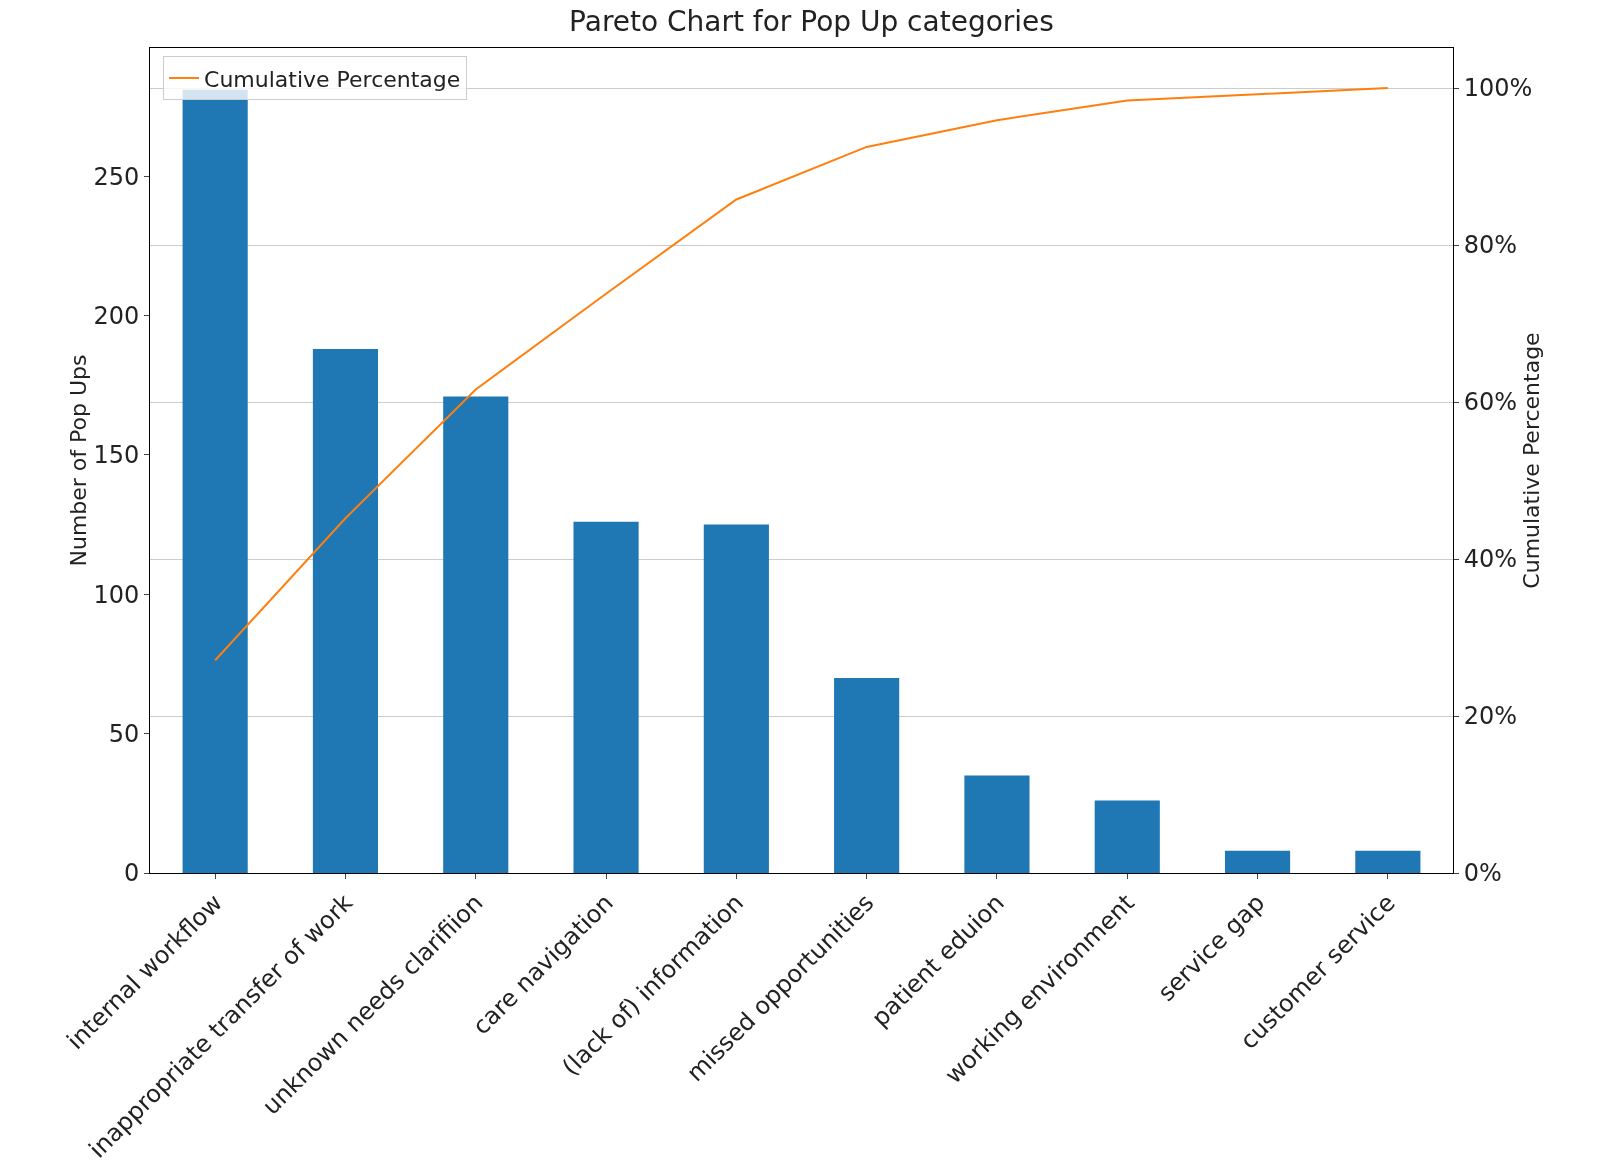 The image size is (1623, 1176). Describe the element at coordinates (131, 873) in the screenshot. I see `y-tick-label: 0` at that location.